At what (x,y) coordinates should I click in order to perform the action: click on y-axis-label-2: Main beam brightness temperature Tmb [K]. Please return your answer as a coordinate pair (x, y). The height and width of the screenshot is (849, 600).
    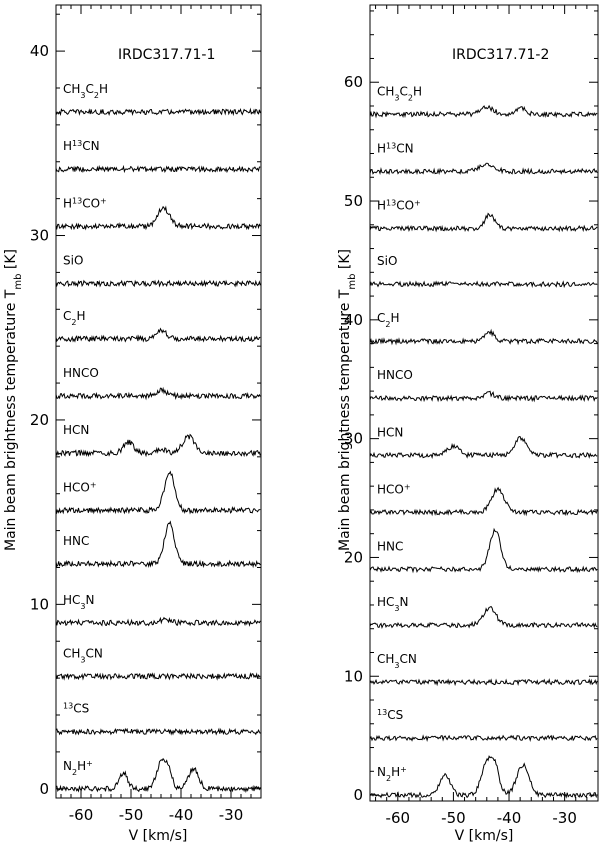
    Looking at the image, I should click on (347, 400).